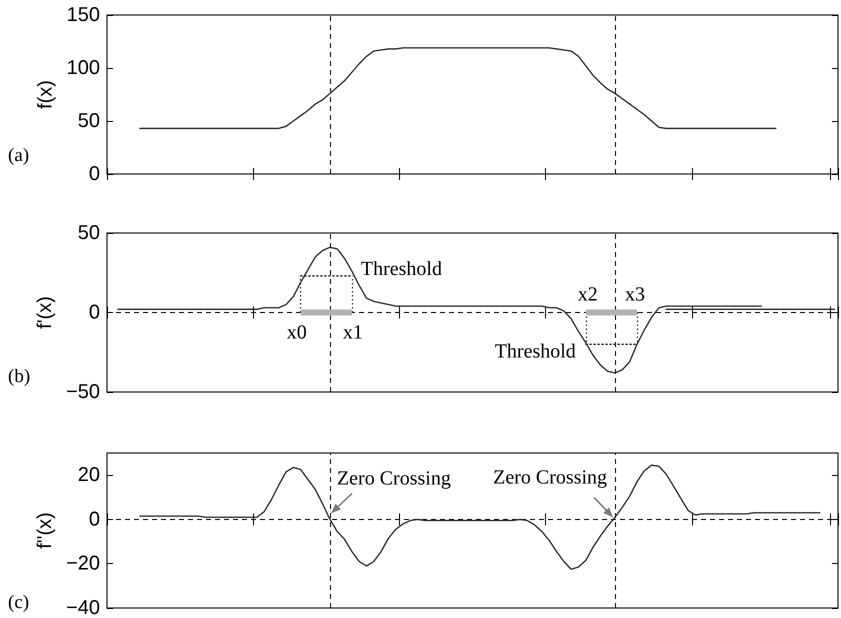 The height and width of the screenshot is (618, 841). I want to click on legend-label: Threshold, so click(535, 351).